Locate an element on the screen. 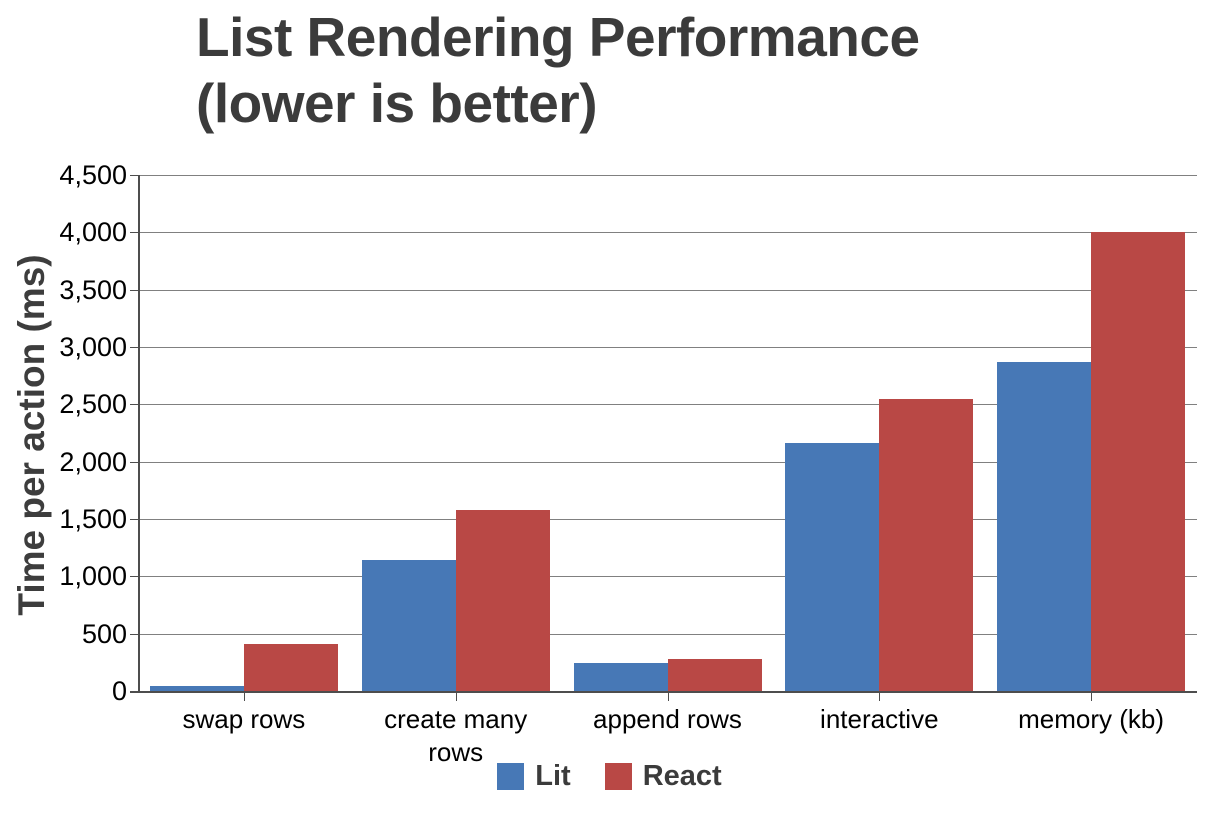 Image resolution: width=1219 pixels, height=820 pixels. y-tick-label: 2,500 is located at coordinates (93, 404).